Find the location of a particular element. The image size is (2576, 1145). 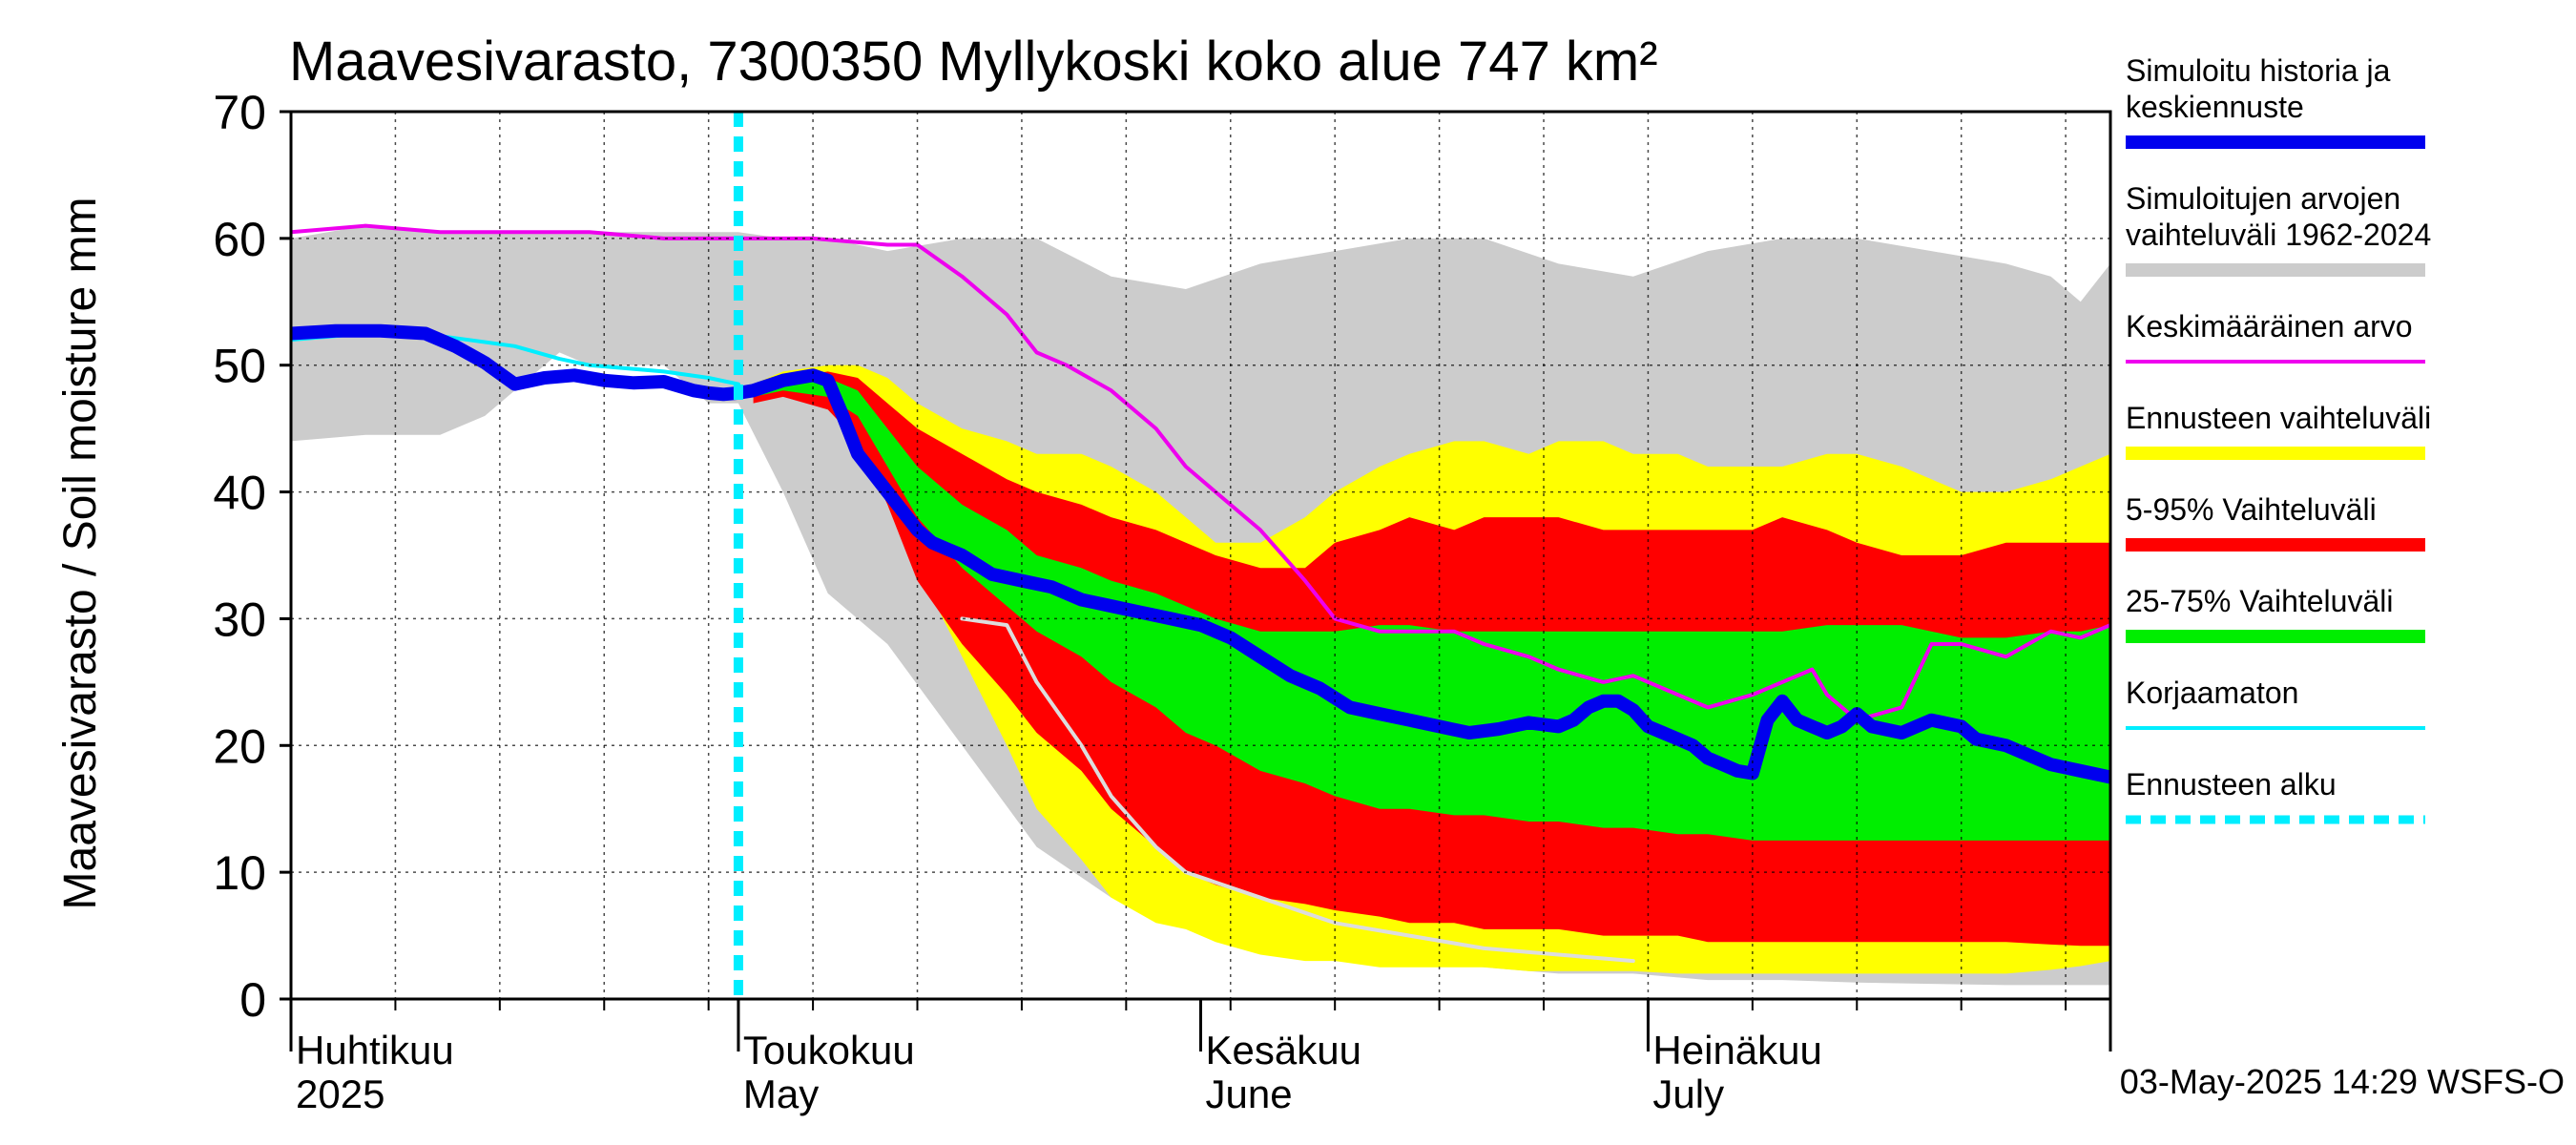

y-tick-label: 50 is located at coordinates (239, 366).